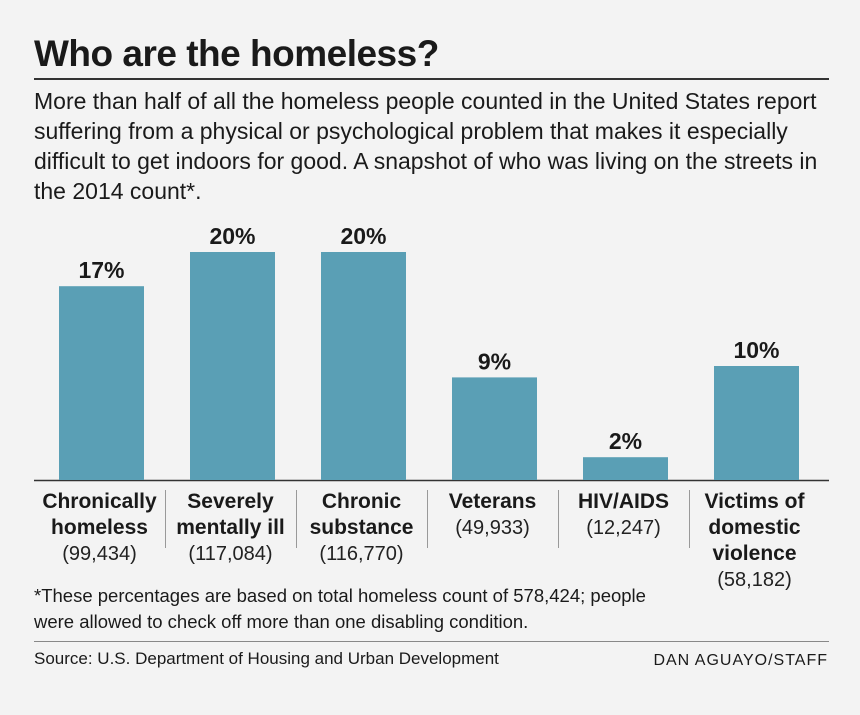  I want to click on category-count: (12,247), so click(623, 528).